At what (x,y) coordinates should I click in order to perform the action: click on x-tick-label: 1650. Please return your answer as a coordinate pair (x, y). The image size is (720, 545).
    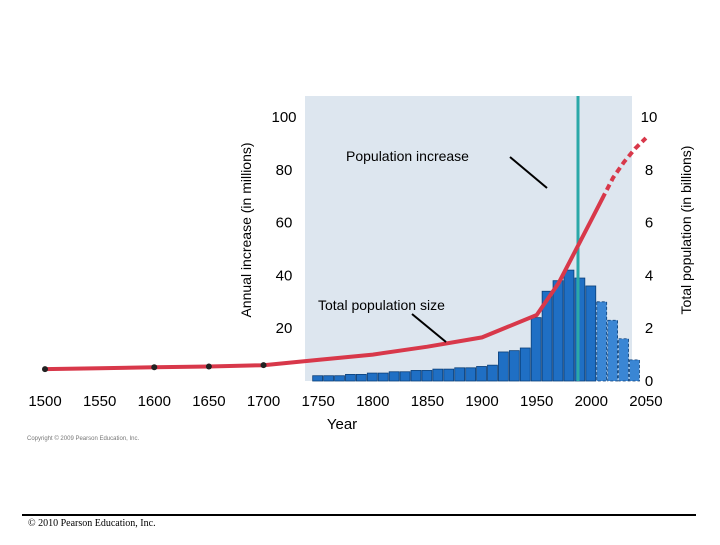
    Looking at the image, I should click on (208, 401).